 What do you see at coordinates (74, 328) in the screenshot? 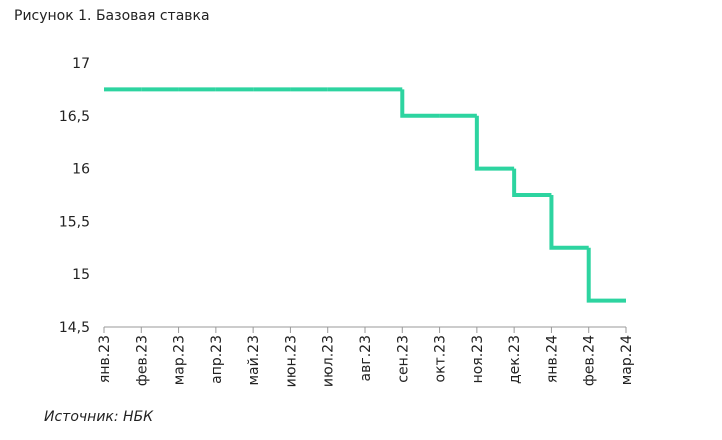
I see `y-tick-label: 14,5` at bounding box center [74, 328].